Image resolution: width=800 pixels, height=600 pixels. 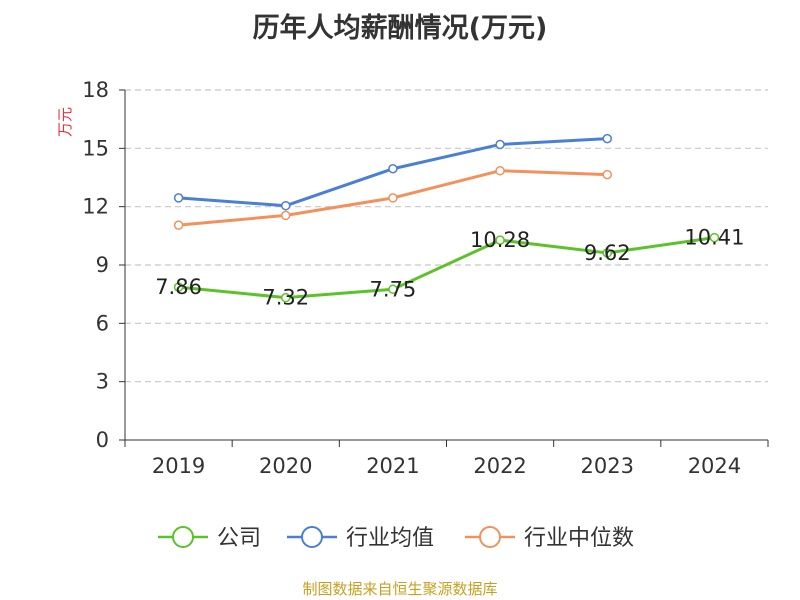 I want to click on data-label: 7.86, so click(x=178, y=287).